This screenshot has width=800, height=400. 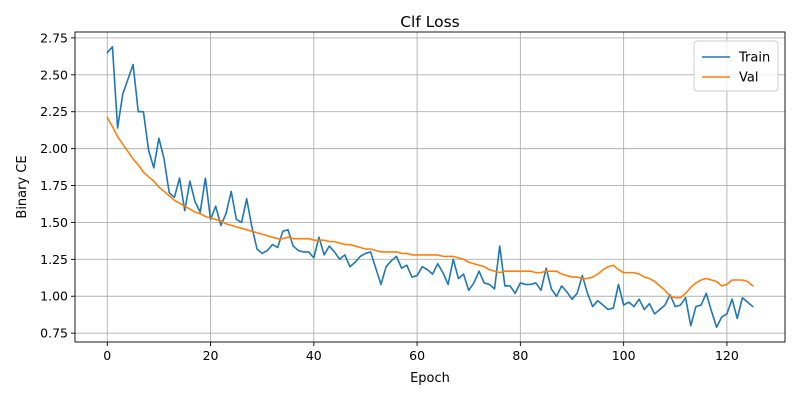 I want to click on y-tick-label: 2.75, so click(x=54, y=37).